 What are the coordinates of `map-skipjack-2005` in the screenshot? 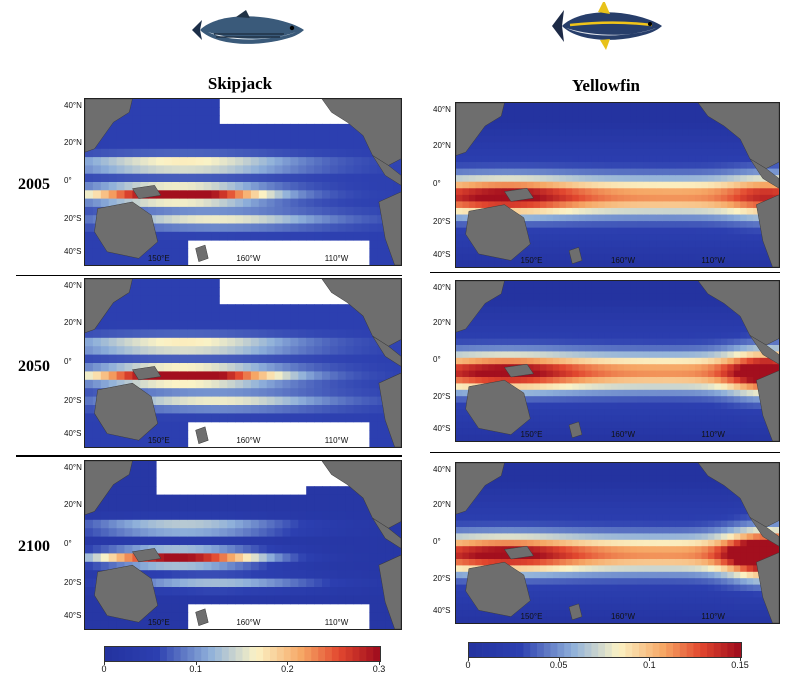 It's located at (243, 182).